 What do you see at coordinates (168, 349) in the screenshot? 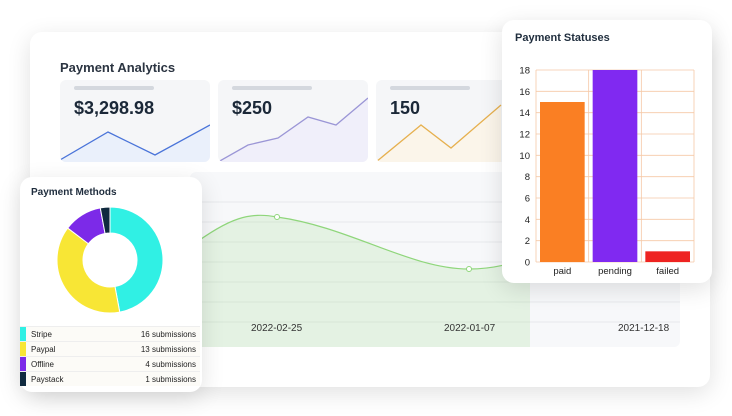
I see `legend-count: 13 submissions` at bounding box center [168, 349].